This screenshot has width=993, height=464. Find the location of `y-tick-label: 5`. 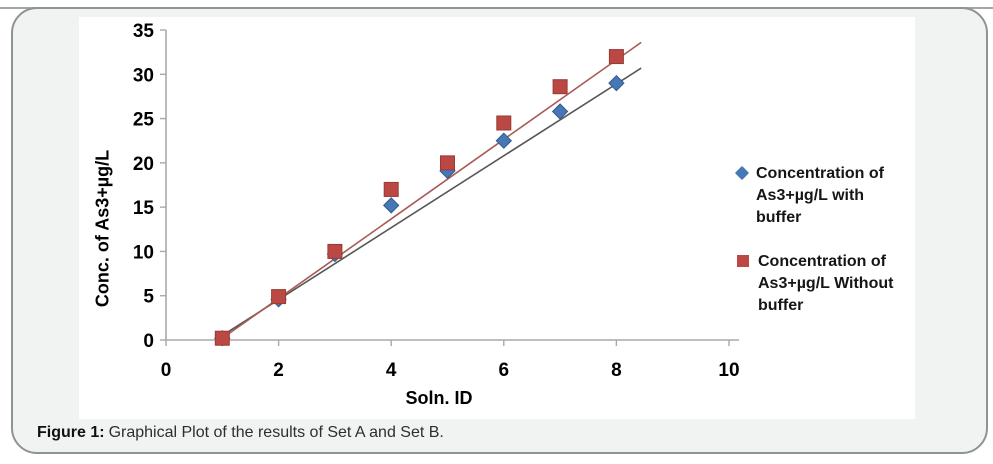

y-tick-label: 5 is located at coordinates (148, 297).